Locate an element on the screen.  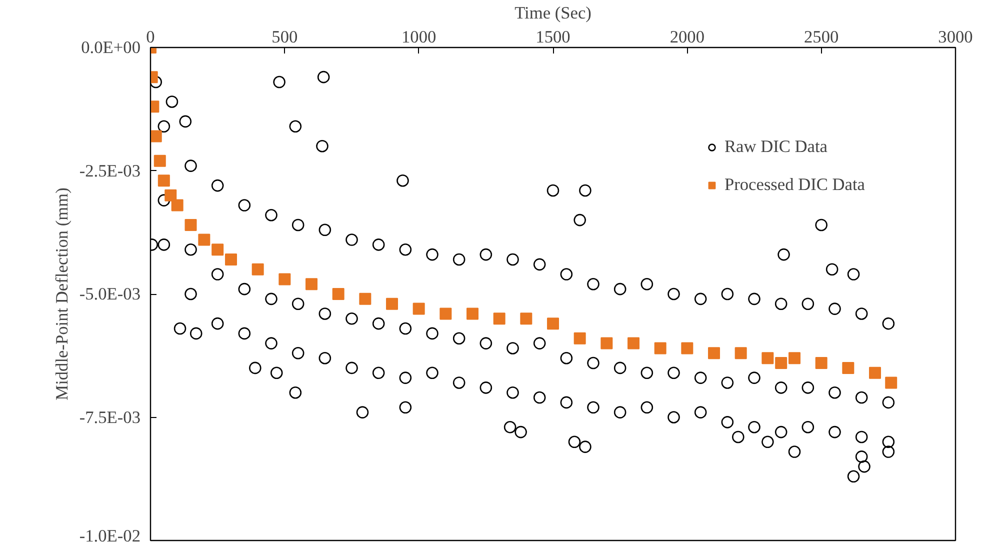
y-tick-label: 0.0E+00 is located at coordinates (111, 47).